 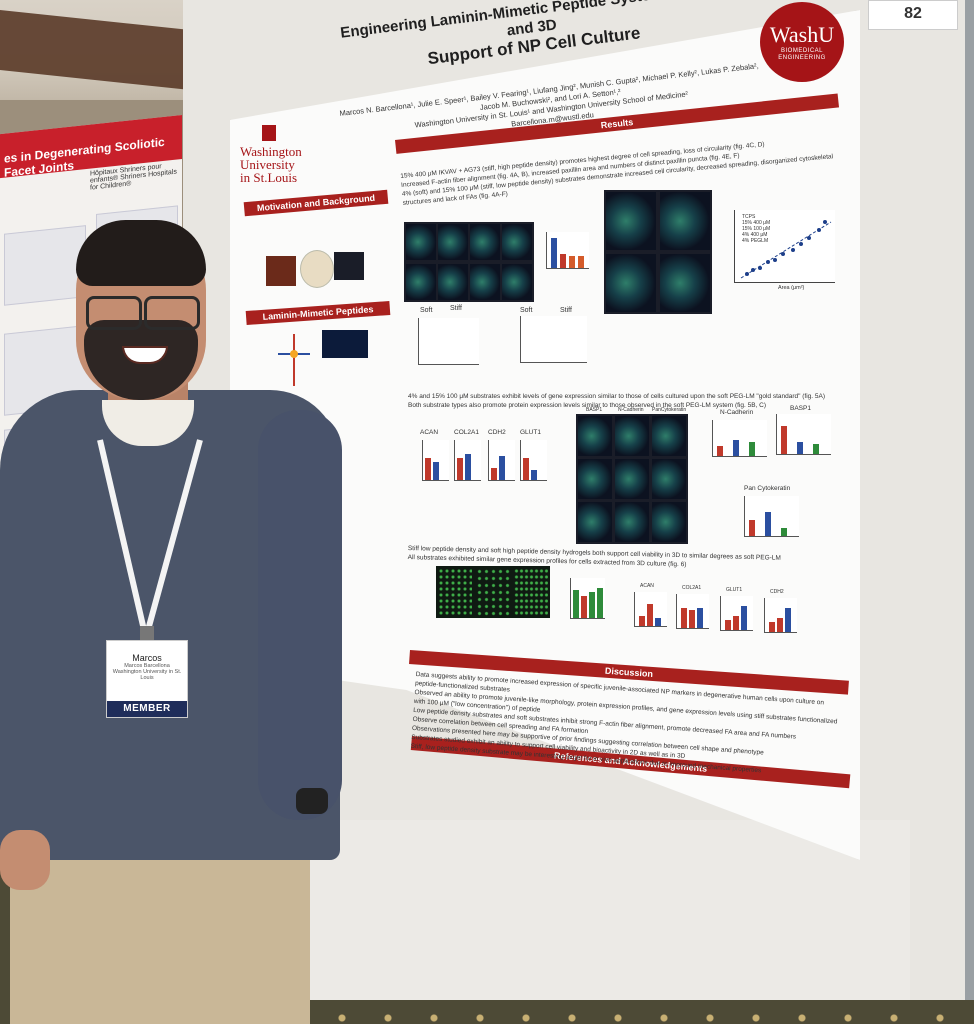 I want to click on figure-5b-immunostaining, so click(x=632, y=479).